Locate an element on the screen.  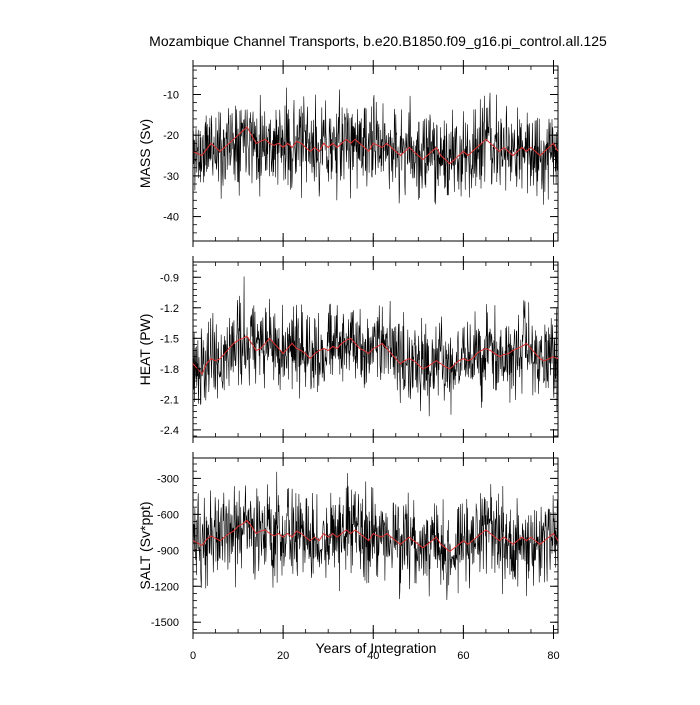
y-tick-label: -1.2 is located at coordinates (169, 309).